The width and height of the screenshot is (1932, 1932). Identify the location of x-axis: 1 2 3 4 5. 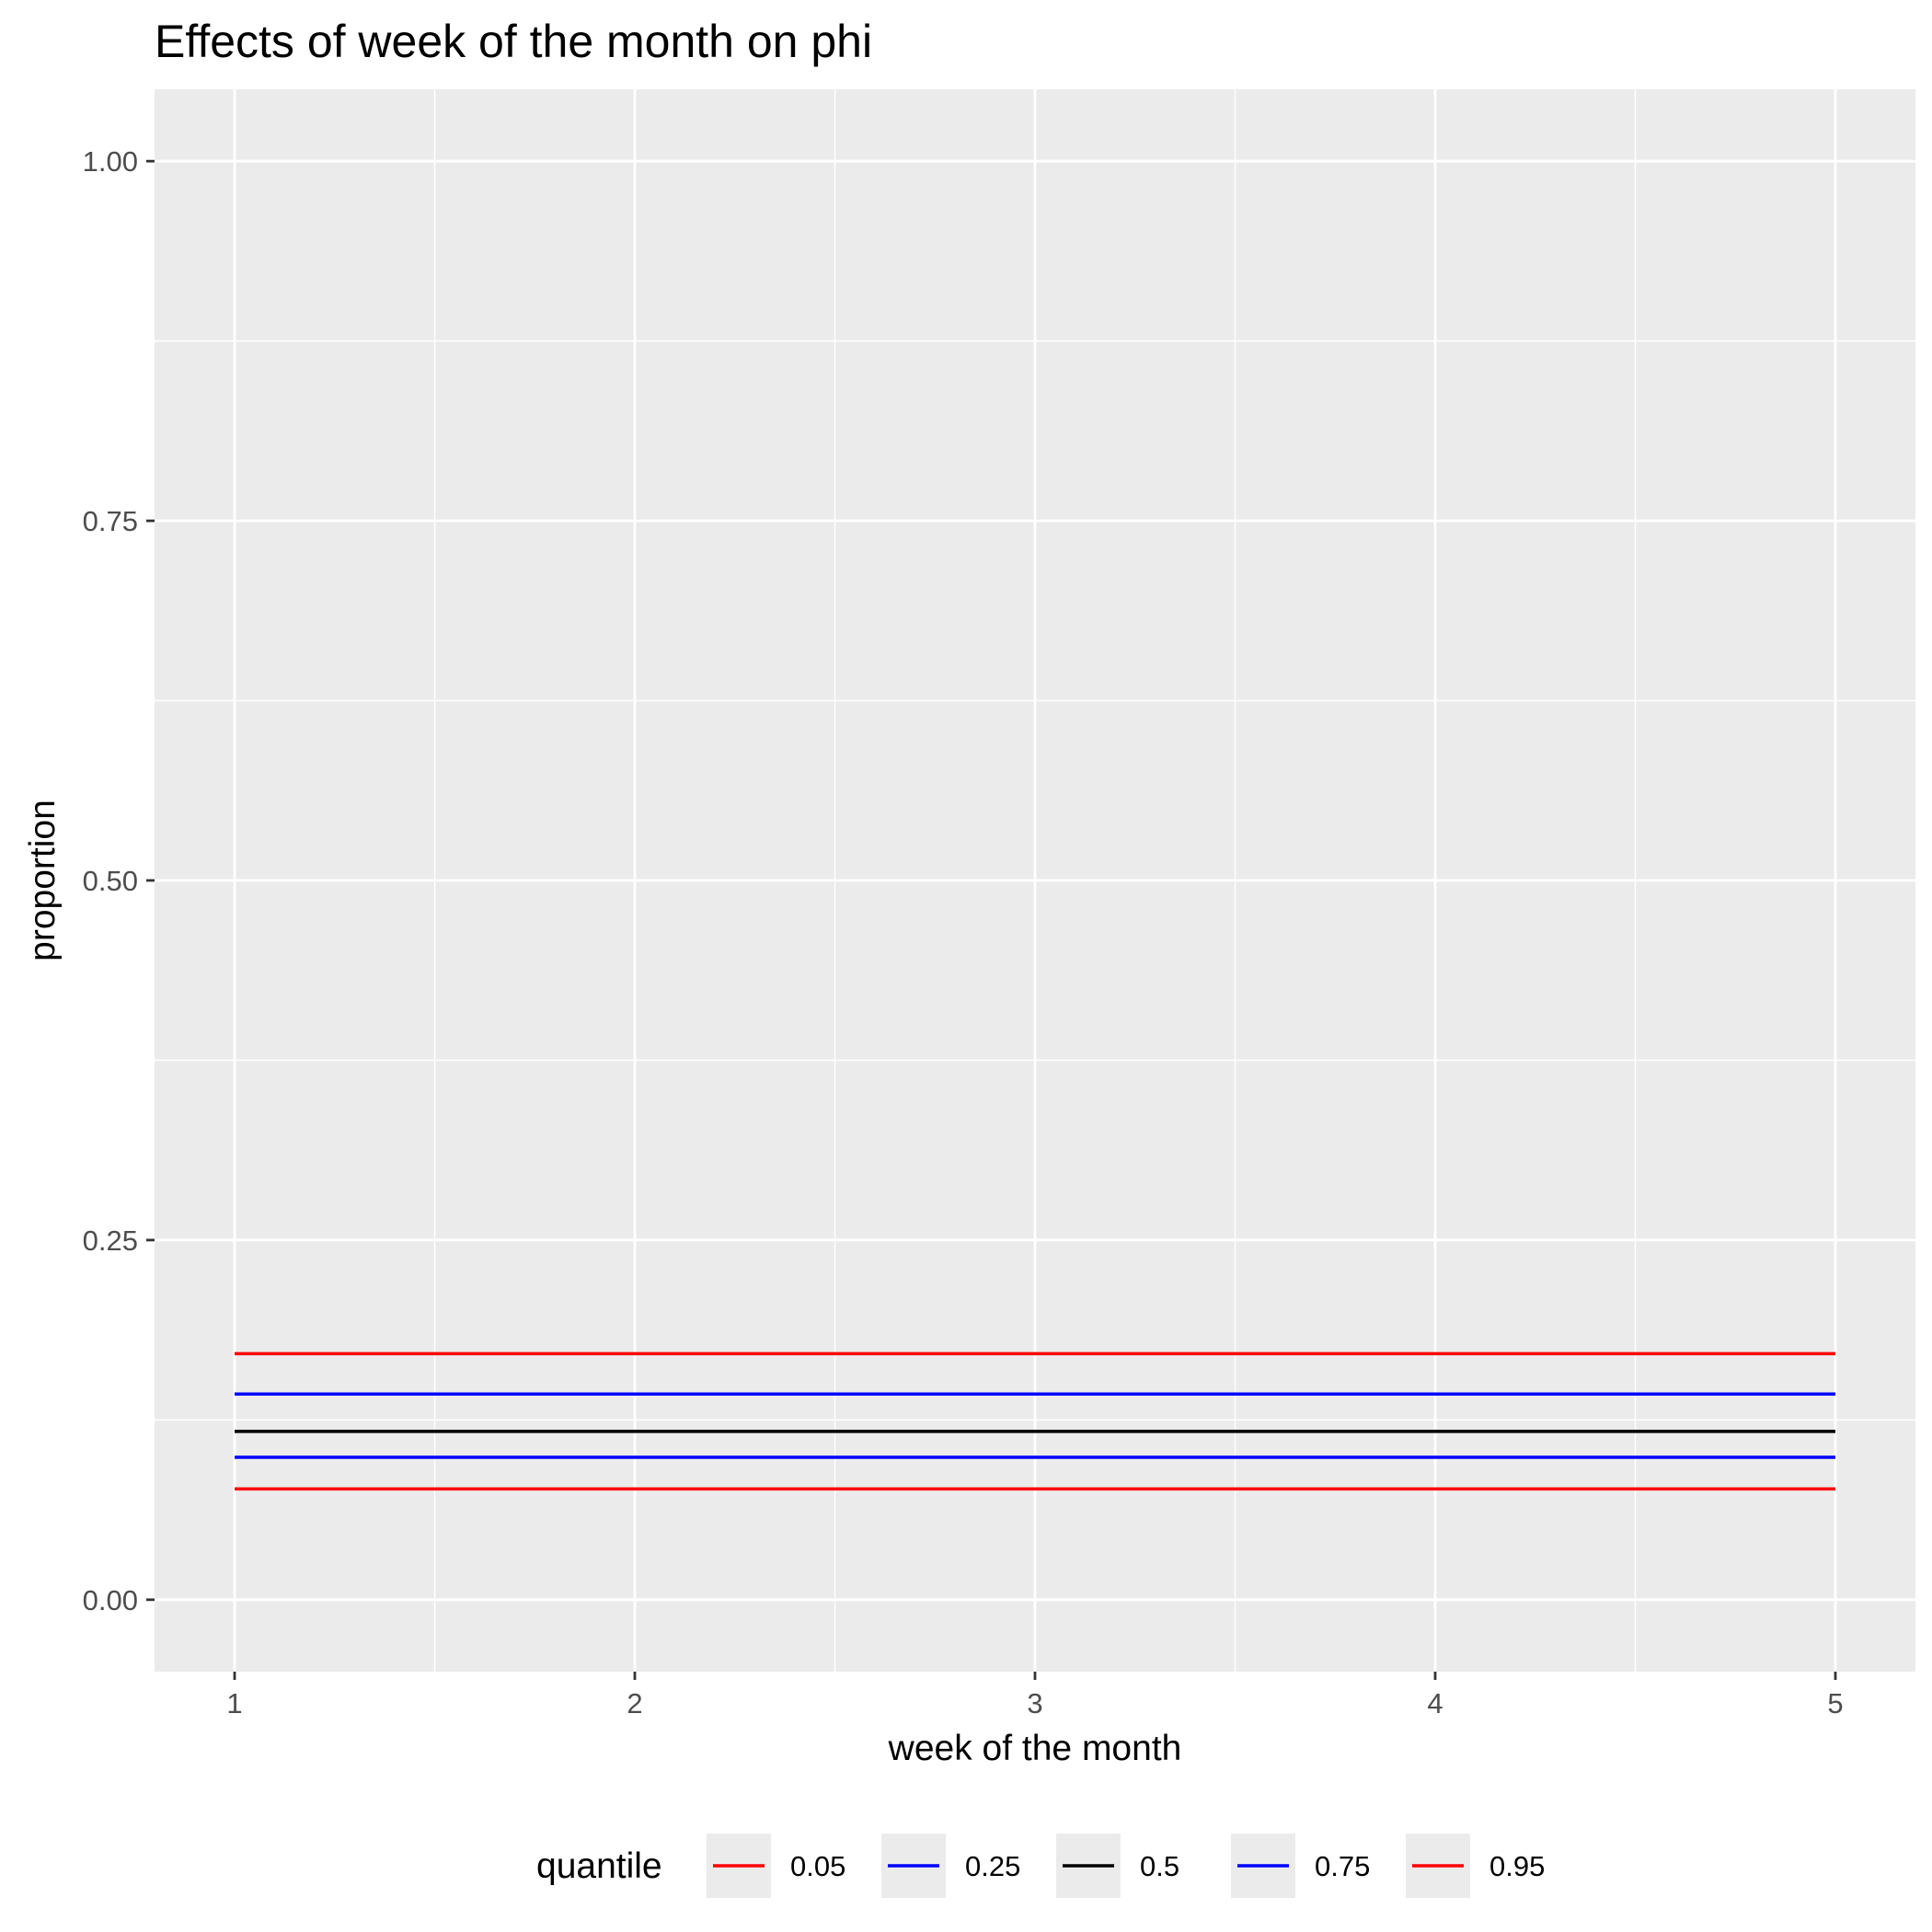
(1035, 1695).